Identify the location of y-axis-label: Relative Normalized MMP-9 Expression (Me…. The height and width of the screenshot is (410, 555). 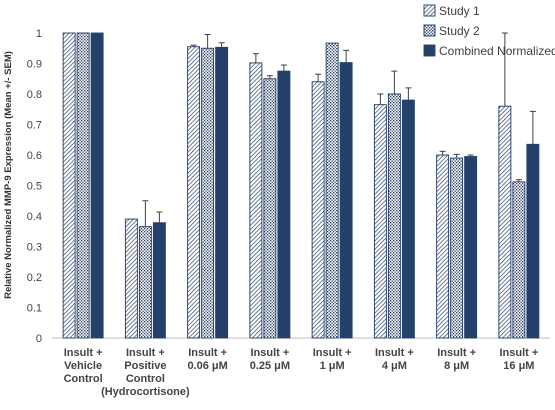
(8, 175).